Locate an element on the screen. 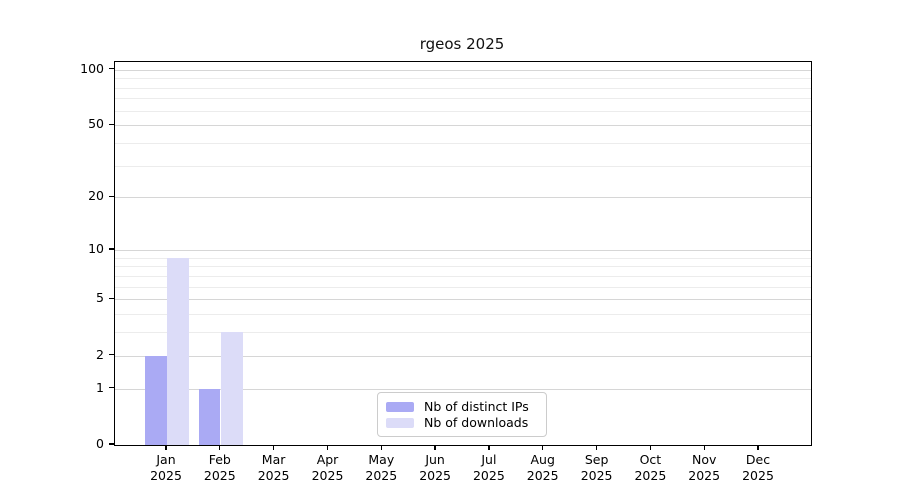  legend-item-downloads: Nb of downloads is located at coordinates (462, 423).